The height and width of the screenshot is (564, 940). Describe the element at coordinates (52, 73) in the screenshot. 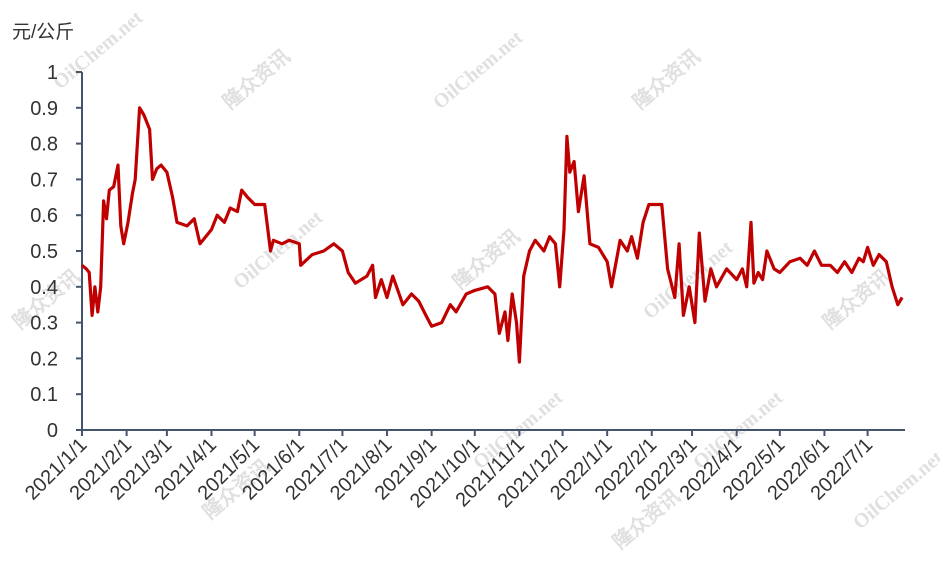

I see `y-tick-label: 1` at that location.